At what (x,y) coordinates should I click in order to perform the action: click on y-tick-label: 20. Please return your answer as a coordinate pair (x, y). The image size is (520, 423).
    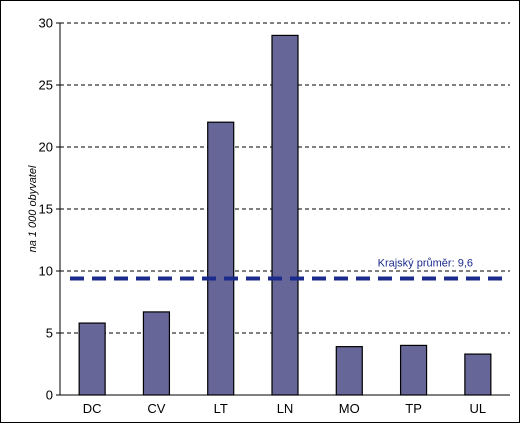
    Looking at the image, I should click on (46, 147).